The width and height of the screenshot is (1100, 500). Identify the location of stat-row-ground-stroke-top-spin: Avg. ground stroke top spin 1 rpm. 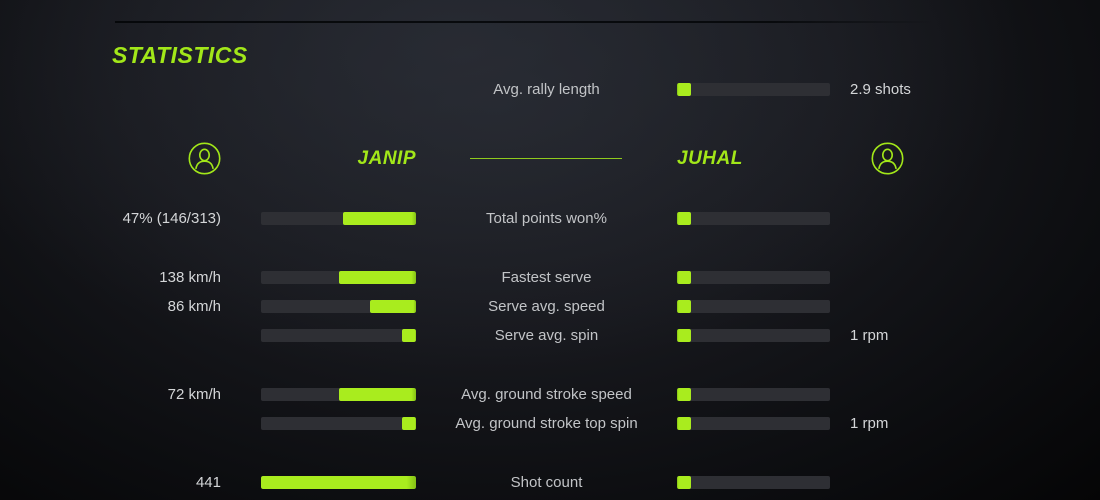
(550, 423).